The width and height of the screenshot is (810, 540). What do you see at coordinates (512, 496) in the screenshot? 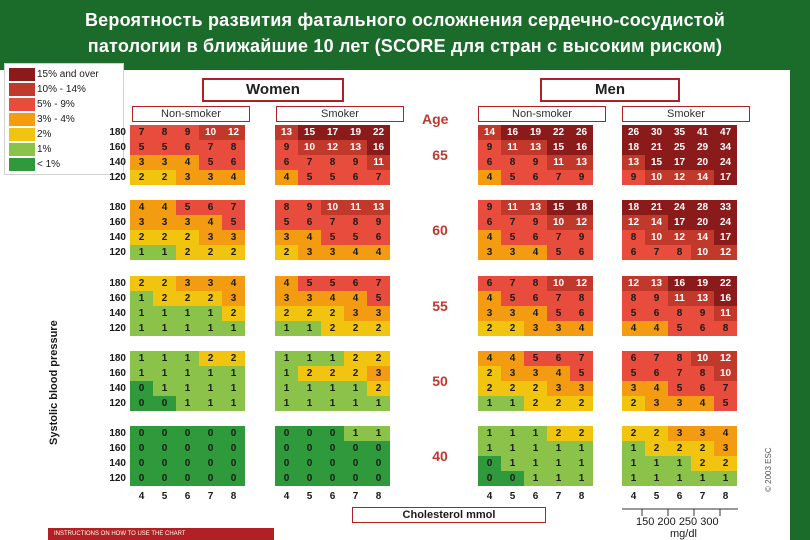
I see `cholesterol-tick-label: 5` at bounding box center [512, 496].